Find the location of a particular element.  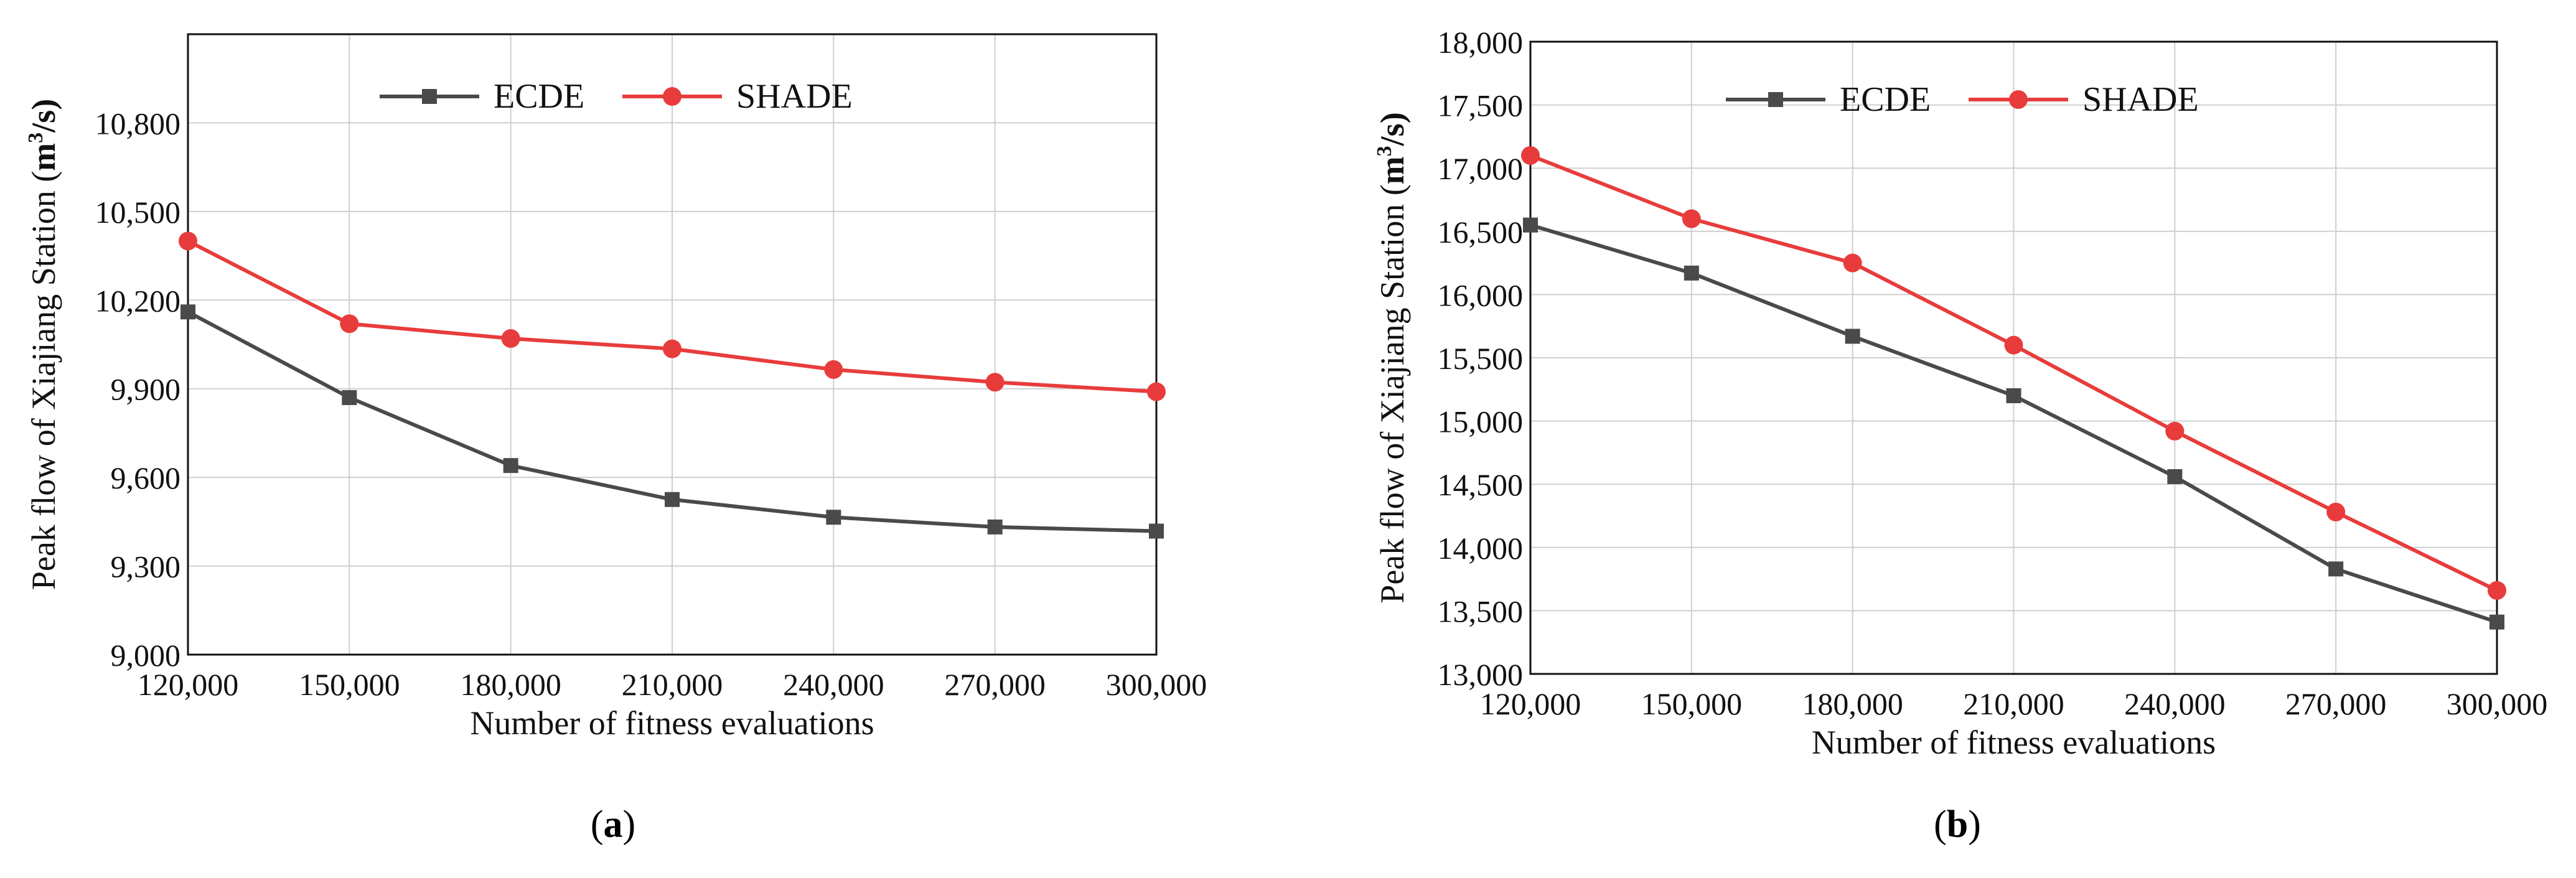

y-tick-label: 13,000 is located at coordinates (1481, 674).